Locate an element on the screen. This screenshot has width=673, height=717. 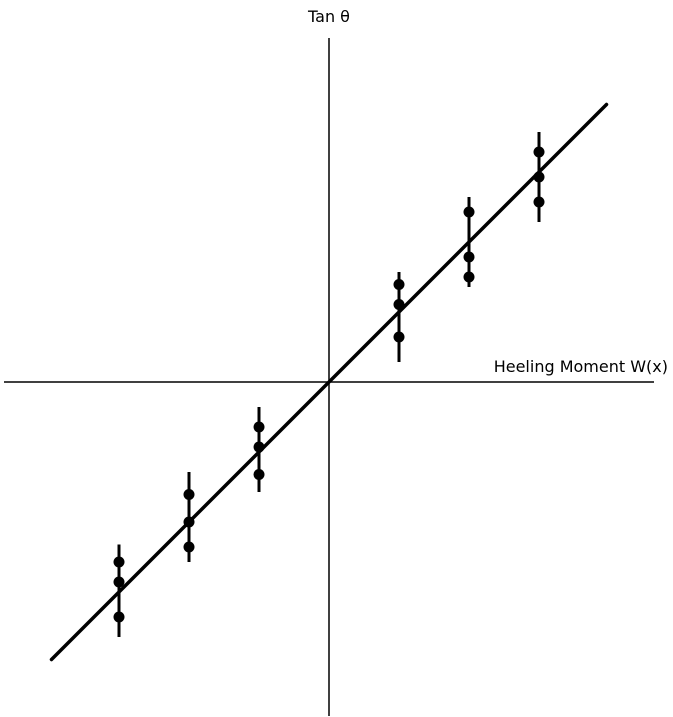
y-axis-label: Tan θ is located at coordinates (328, 16).